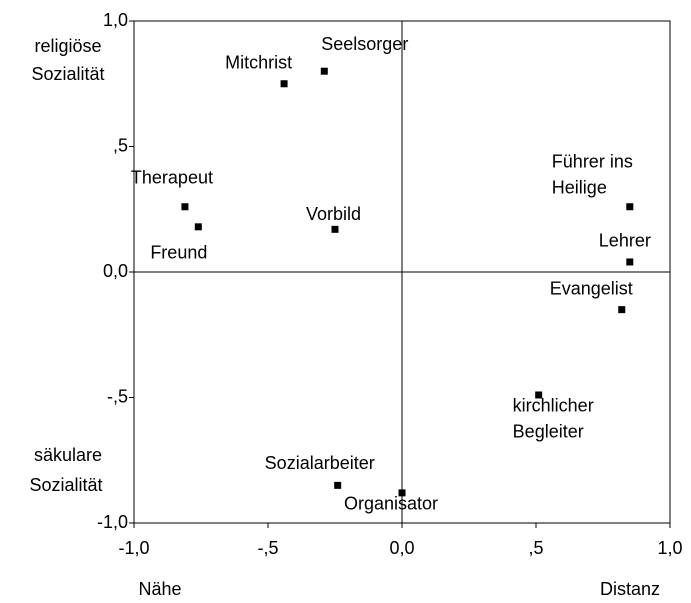 The image size is (691, 603). Describe the element at coordinates (117, 396) in the screenshot. I see `y-tick-label: -,5` at that location.